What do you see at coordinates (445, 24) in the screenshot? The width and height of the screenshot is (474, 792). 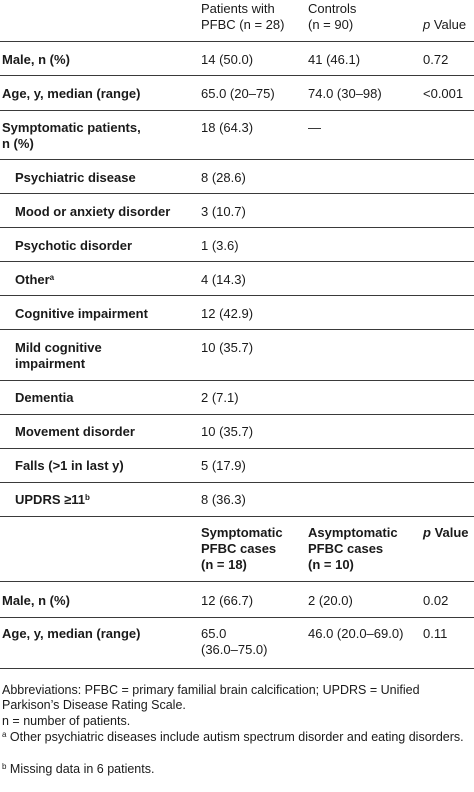 I see `header-p-value: p Value` at bounding box center [445, 24].